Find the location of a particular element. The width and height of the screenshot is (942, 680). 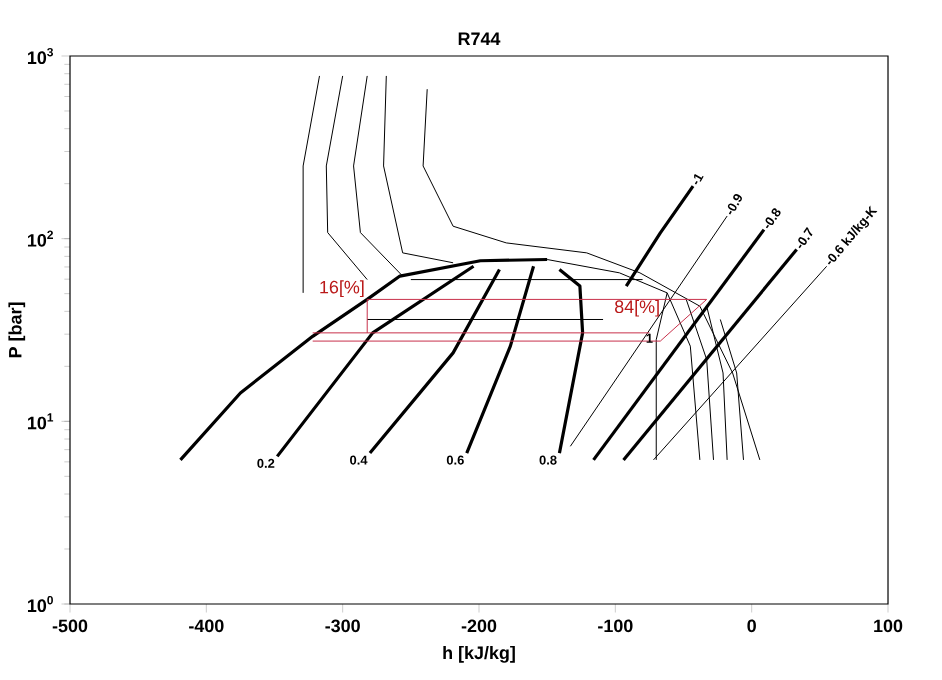

chart-title: R744 is located at coordinates (479, 38).